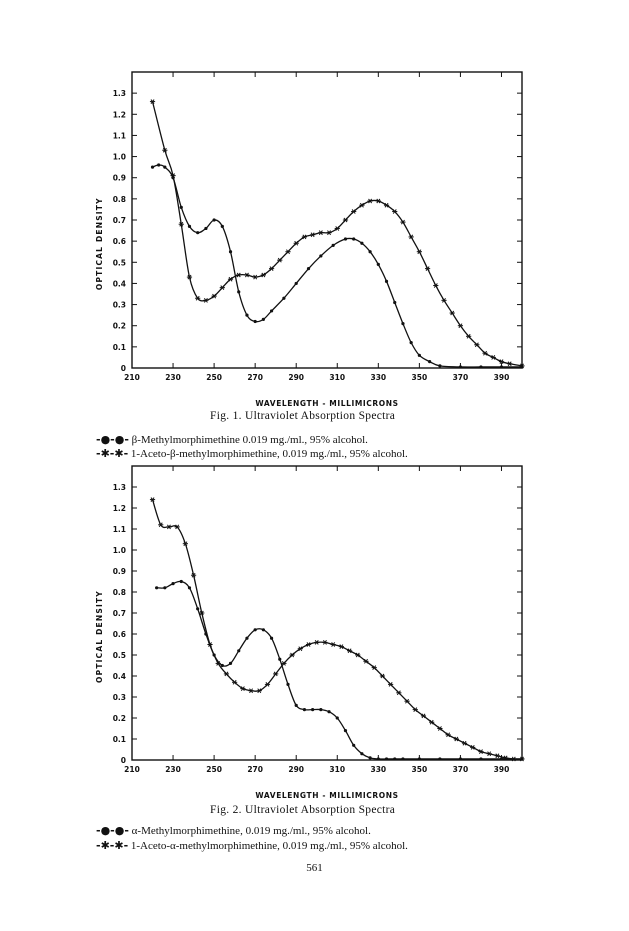  Describe the element at coordinates (255, 769) in the screenshot. I see `x-tick-label: 270` at that location.